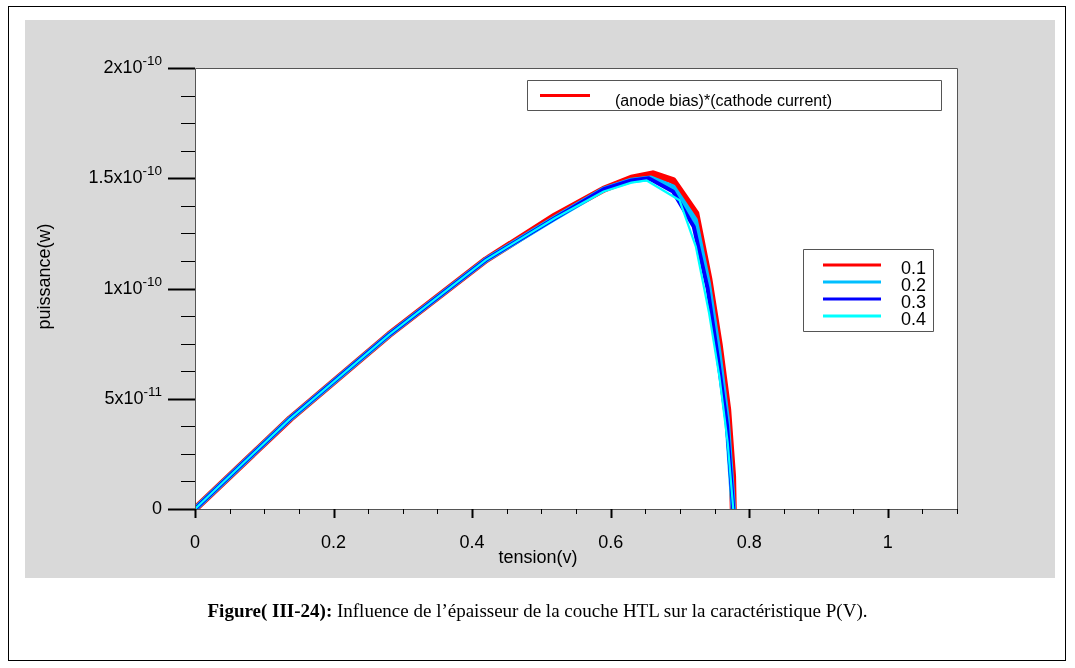  Describe the element at coordinates (611, 541) in the screenshot. I see `x-tick-label: 0.6` at that location.